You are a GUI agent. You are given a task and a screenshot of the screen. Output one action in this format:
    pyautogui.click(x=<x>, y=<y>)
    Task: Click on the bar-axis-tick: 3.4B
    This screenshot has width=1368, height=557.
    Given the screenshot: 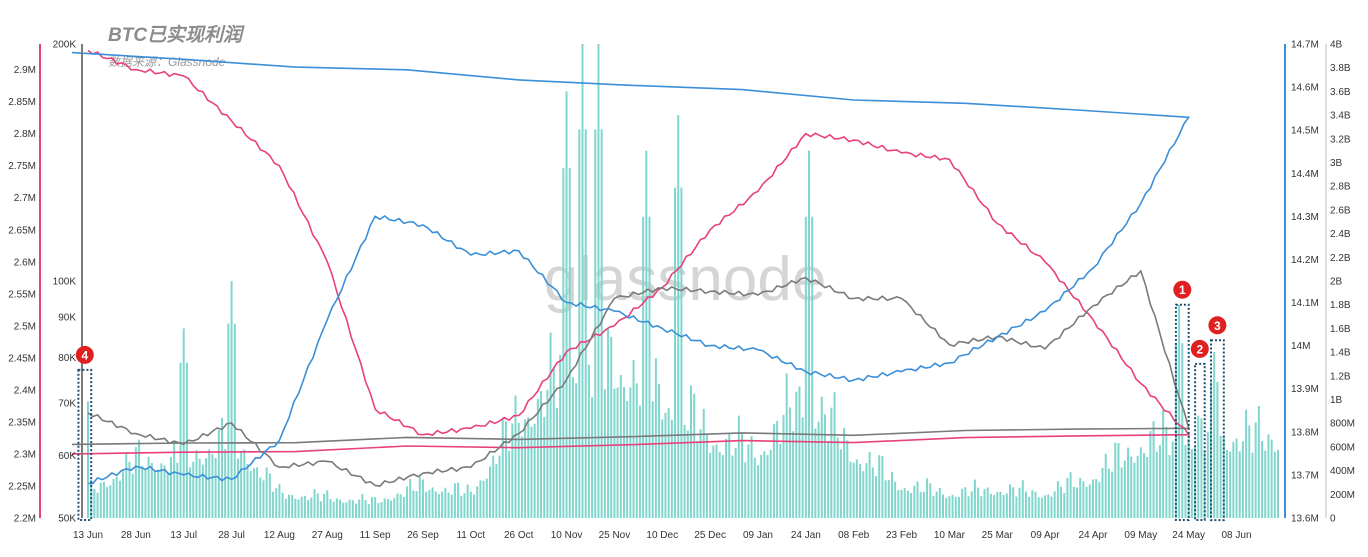 What is the action you would take?
    pyautogui.click(x=1340, y=116)
    